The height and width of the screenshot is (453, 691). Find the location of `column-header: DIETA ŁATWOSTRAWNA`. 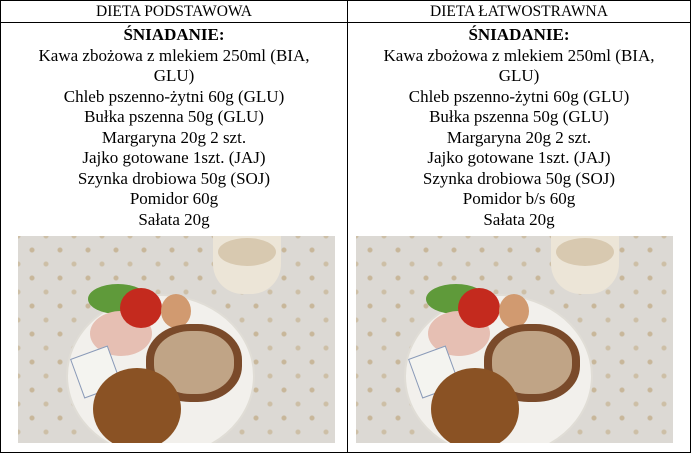

column-header: DIETA ŁATWOSTRAWNA is located at coordinates (519, 12).